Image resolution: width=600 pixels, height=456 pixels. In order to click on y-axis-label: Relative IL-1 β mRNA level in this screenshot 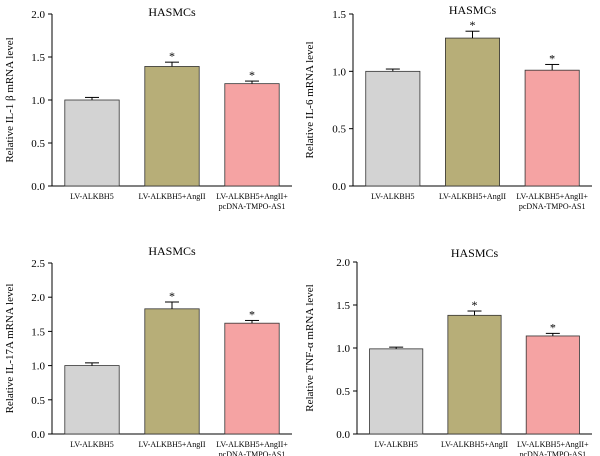, I will do `click(10, 99)`.